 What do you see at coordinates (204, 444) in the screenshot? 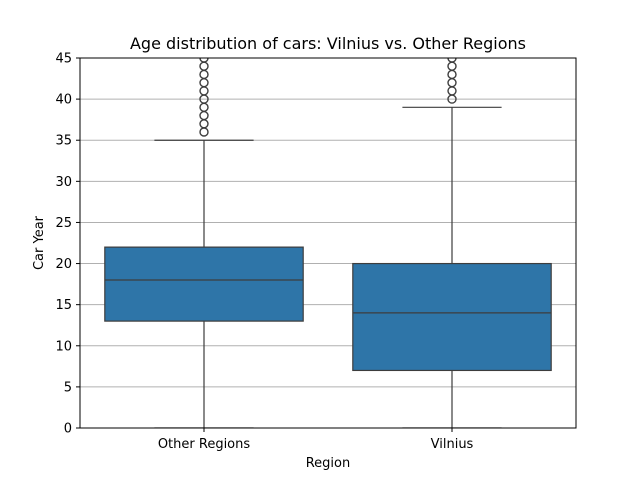
I see `x-tick-label: Other Regions` at bounding box center [204, 444].